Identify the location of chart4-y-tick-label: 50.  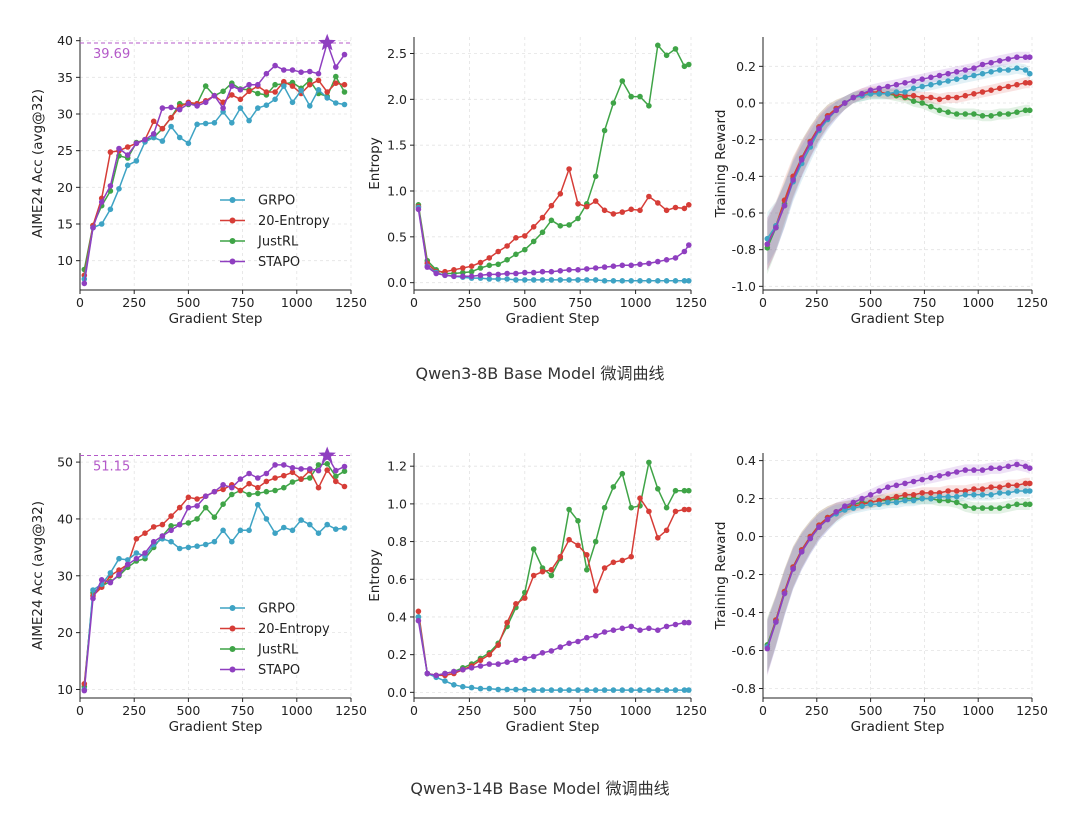
(65, 462).